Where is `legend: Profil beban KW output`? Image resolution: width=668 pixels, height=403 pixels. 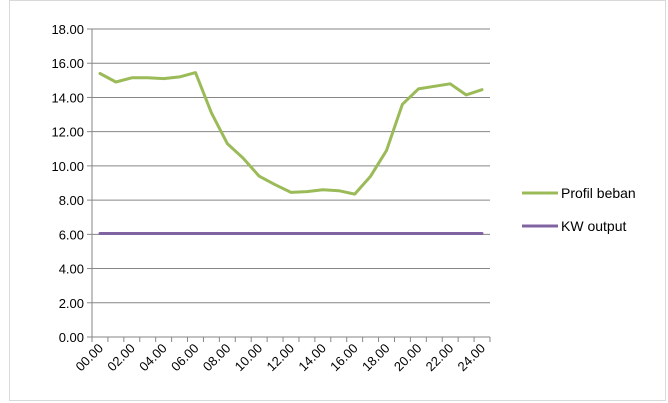
legend: Profil beban KW output is located at coordinates (579, 209).